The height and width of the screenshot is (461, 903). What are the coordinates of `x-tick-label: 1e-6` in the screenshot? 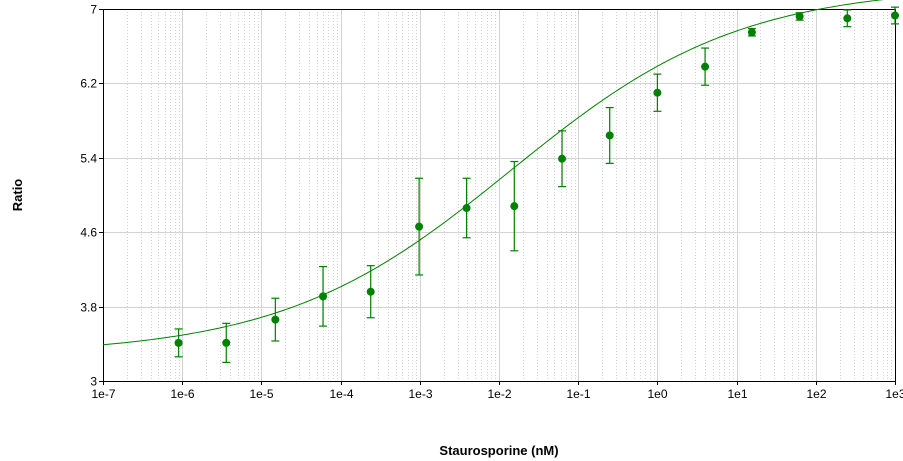 It's located at (182, 394).